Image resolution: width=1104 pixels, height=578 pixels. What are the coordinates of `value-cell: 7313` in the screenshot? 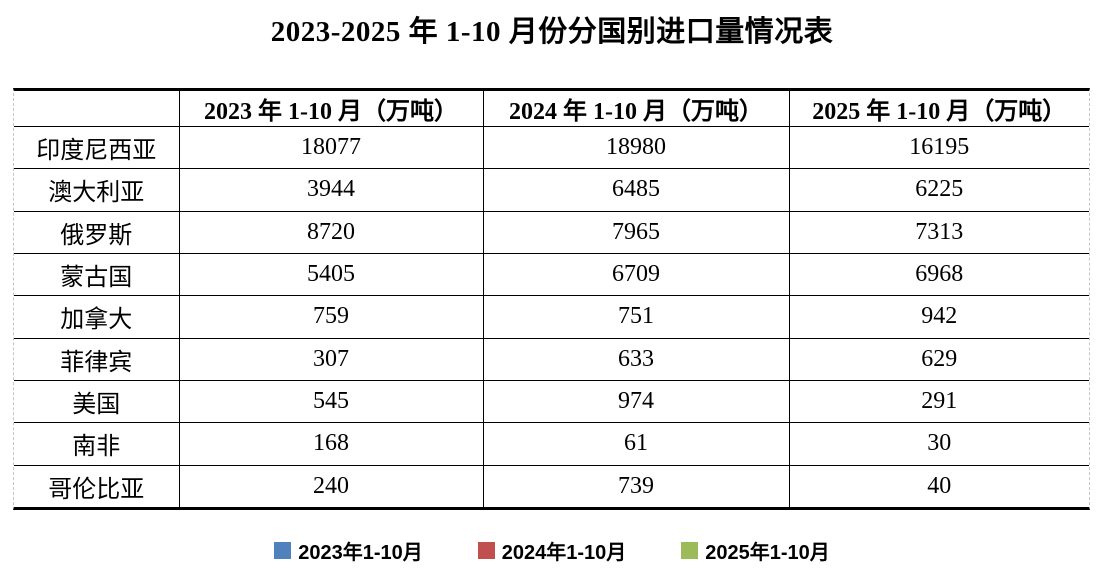 It's located at (938, 232).